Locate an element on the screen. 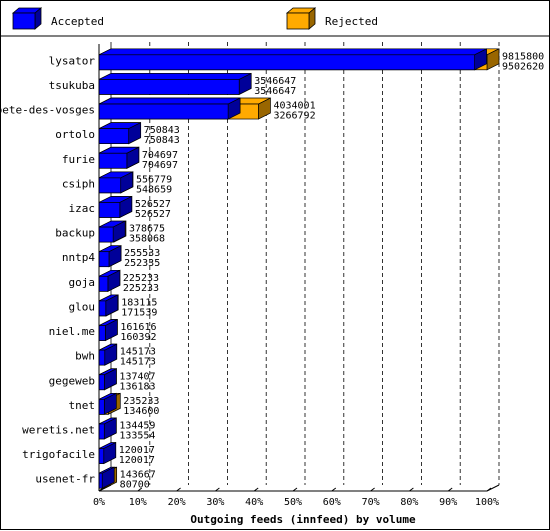 This screenshot has width=550, height=531. value-label-upper: 145173 is located at coordinates (138, 352).